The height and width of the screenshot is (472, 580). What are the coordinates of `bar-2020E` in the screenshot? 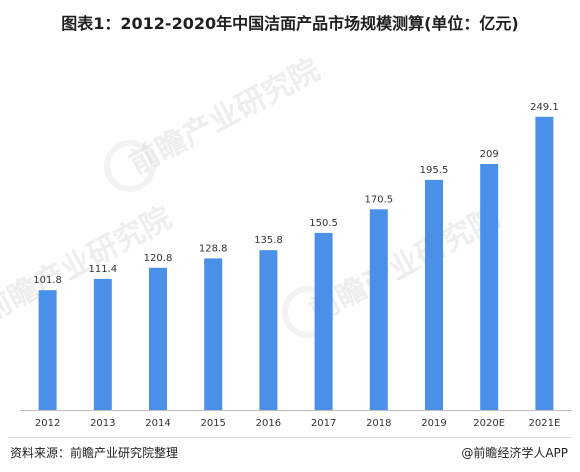 It's located at (489, 287).